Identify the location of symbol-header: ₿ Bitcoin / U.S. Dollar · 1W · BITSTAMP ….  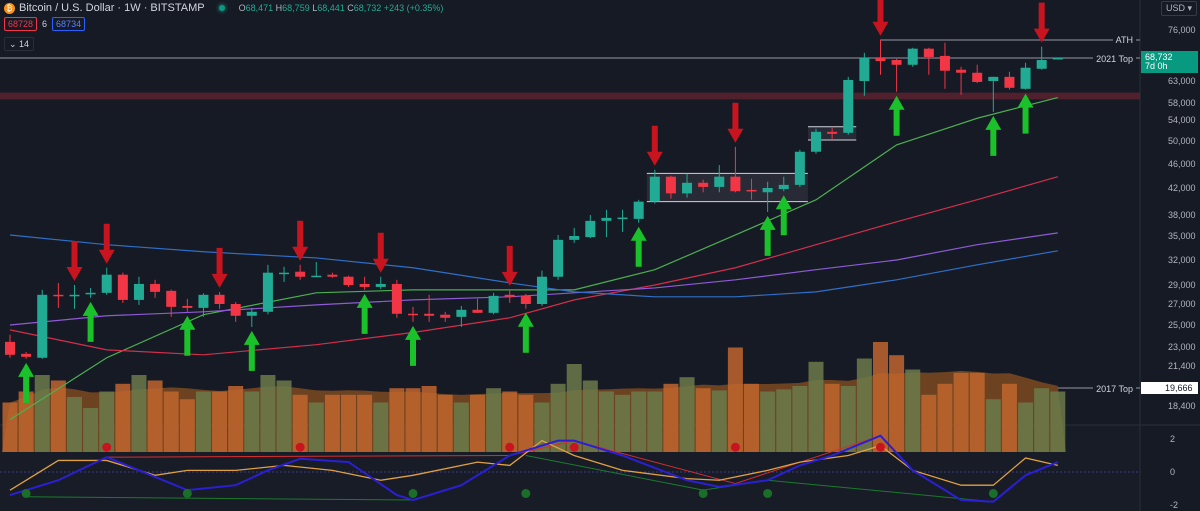
(223, 8).